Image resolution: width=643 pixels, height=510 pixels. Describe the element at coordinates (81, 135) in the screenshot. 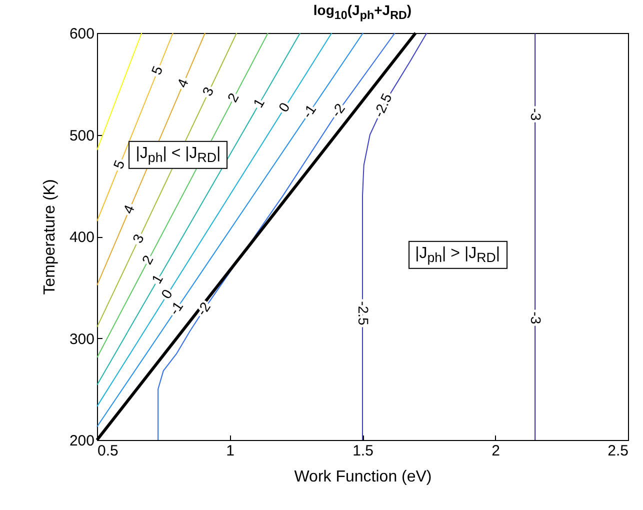

I see `y-tick-label: 500` at that location.